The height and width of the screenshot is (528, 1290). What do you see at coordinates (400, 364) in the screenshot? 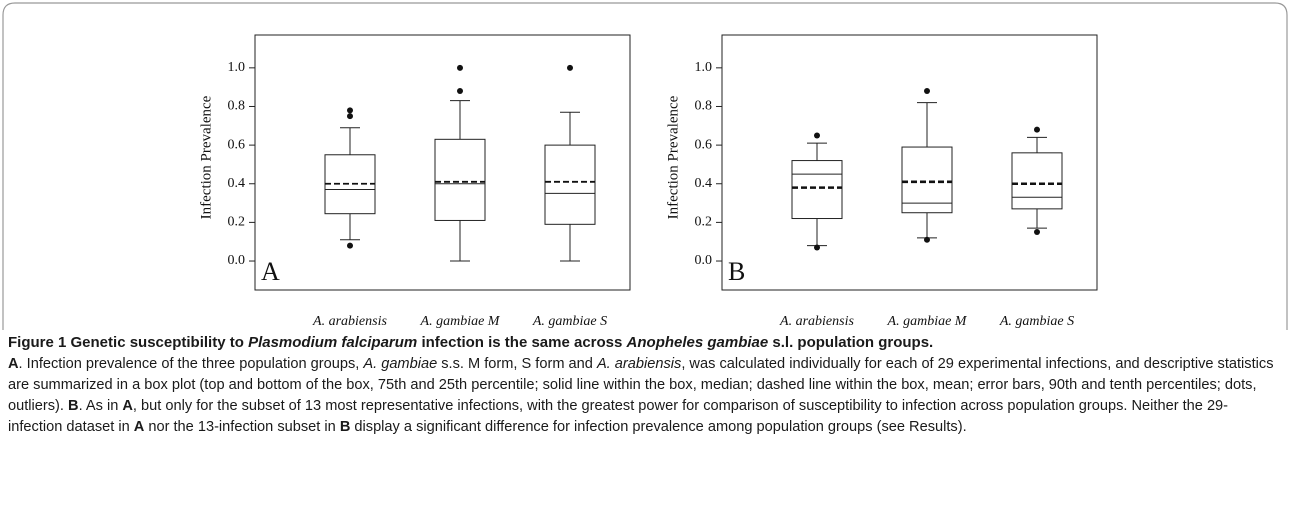
I see `caption-run: A. gambiae` at bounding box center [400, 364].